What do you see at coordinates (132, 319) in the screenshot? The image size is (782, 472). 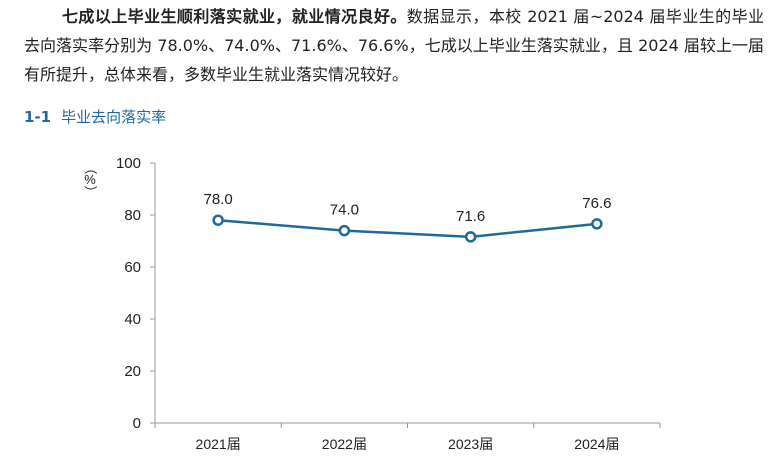 I see `y-tick-label: 40` at bounding box center [132, 319].